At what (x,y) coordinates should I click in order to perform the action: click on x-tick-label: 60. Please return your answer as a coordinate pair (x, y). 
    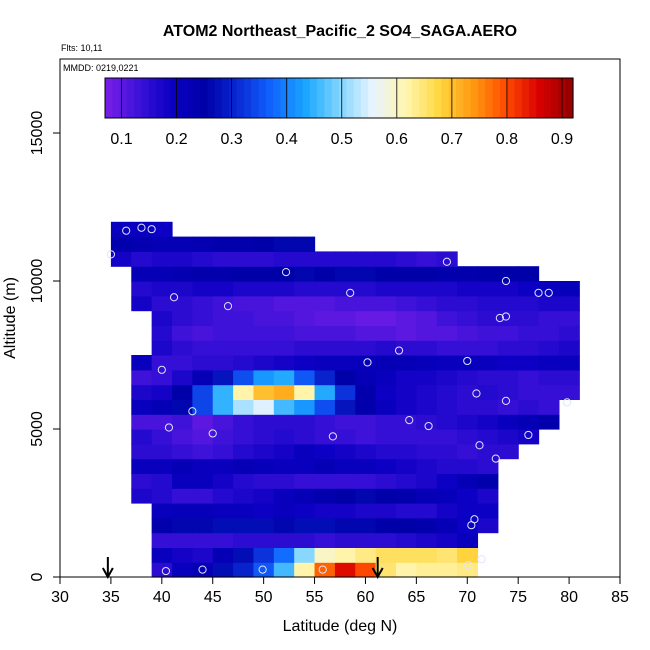
    Looking at the image, I should click on (366, 597).